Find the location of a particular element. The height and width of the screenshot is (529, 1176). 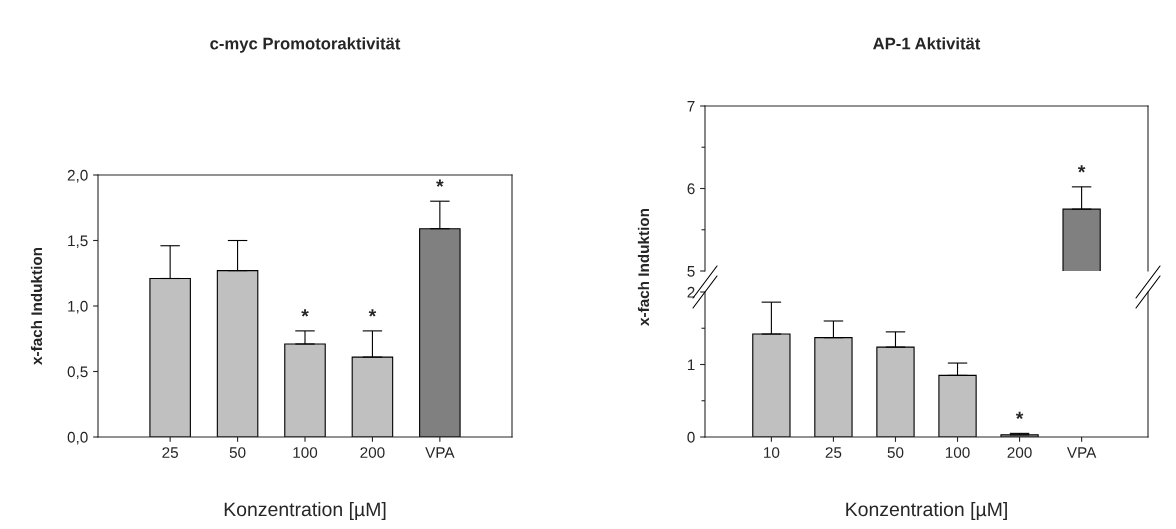

y-tick-label: 2,0 is located at coordinates (77, 176).